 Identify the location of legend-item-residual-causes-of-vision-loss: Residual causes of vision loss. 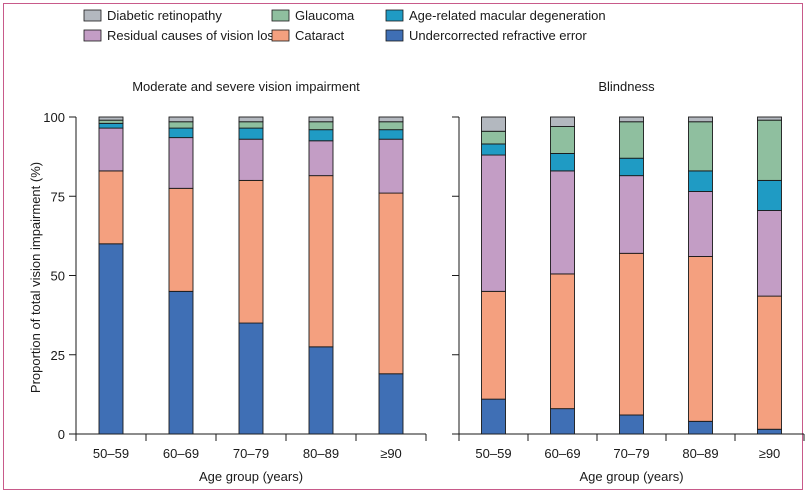
(182, 35).